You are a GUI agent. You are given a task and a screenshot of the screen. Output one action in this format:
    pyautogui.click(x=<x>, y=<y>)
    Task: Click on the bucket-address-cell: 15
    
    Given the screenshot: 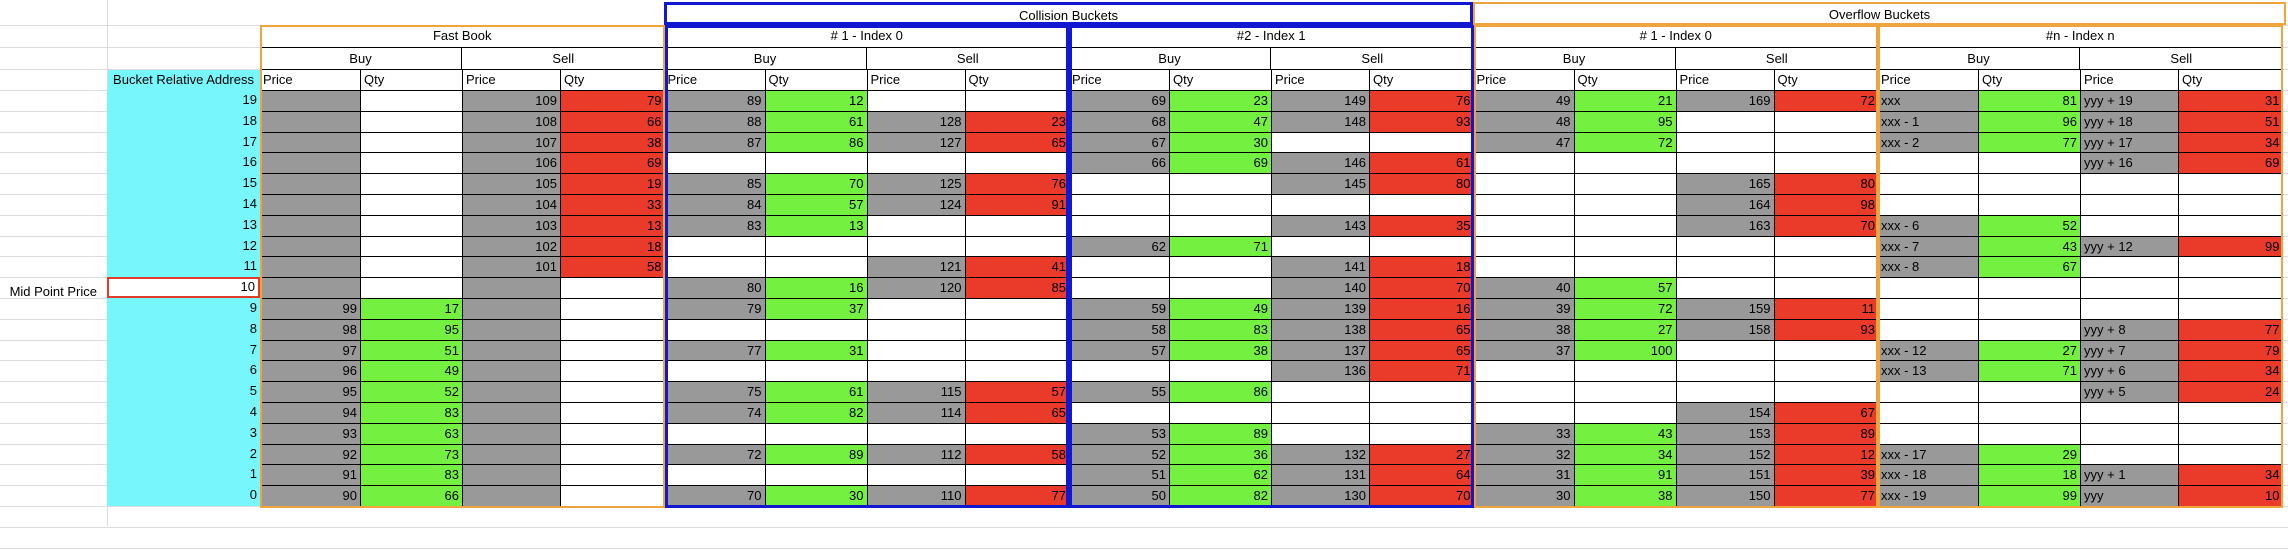 What is the action you would take?
    pyautogui.click(x=183, y=184)
    